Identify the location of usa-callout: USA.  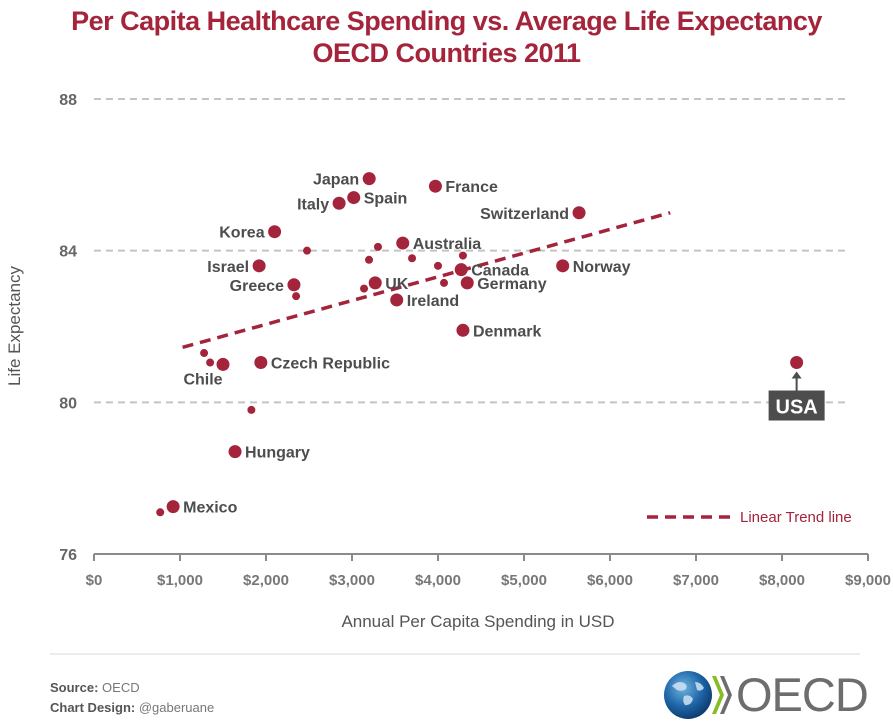
(796, 396).